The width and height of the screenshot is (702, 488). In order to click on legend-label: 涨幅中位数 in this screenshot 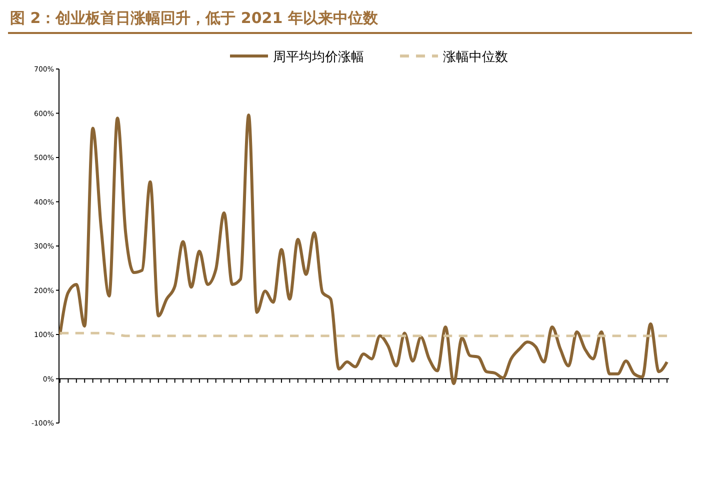, I will do `click(475, 57)`.